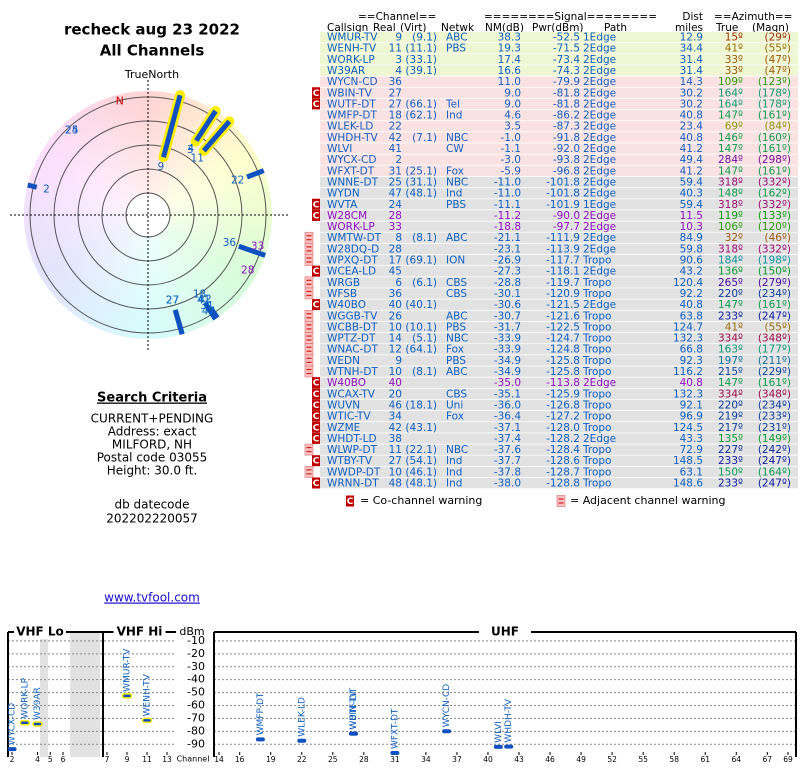 This screenshot has height=768, width=800. I want to click on cell-netwk: ABC, so click(457, 238).